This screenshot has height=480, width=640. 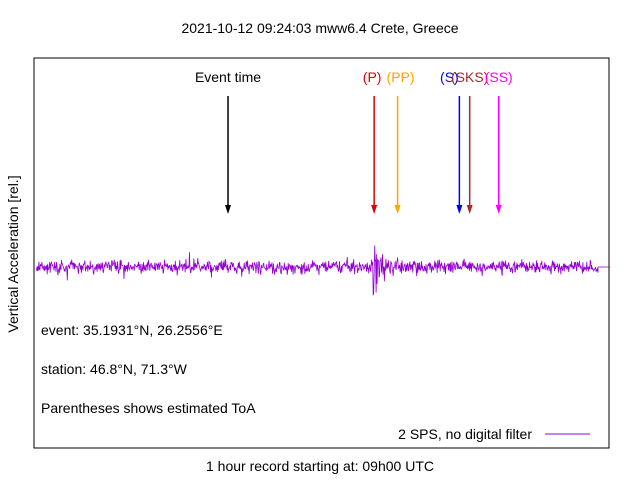 I want to click on annotation-event: event: 35.1931°N, 26.2556°E, so click(x=132, y=330).